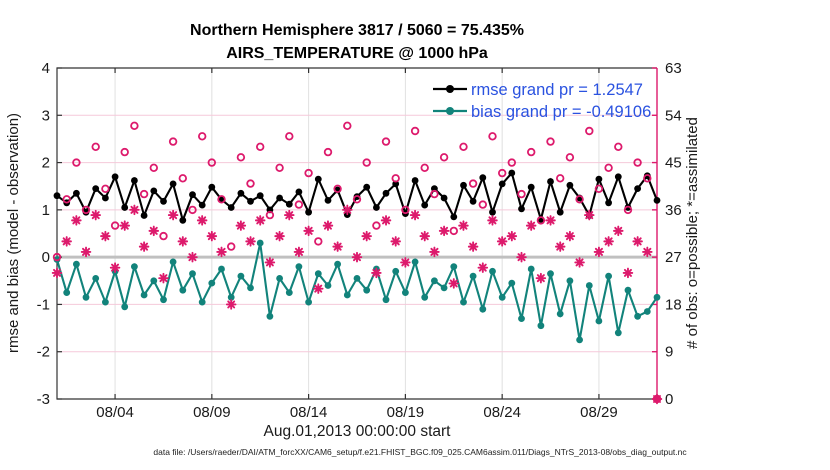 The height and width of the screenshot is (470, 830). Describe the element at coordinates (692, 233) in the screenshot. I see `right-y-axis-label: # of obs: o=possible; *=assimilated` at that location.